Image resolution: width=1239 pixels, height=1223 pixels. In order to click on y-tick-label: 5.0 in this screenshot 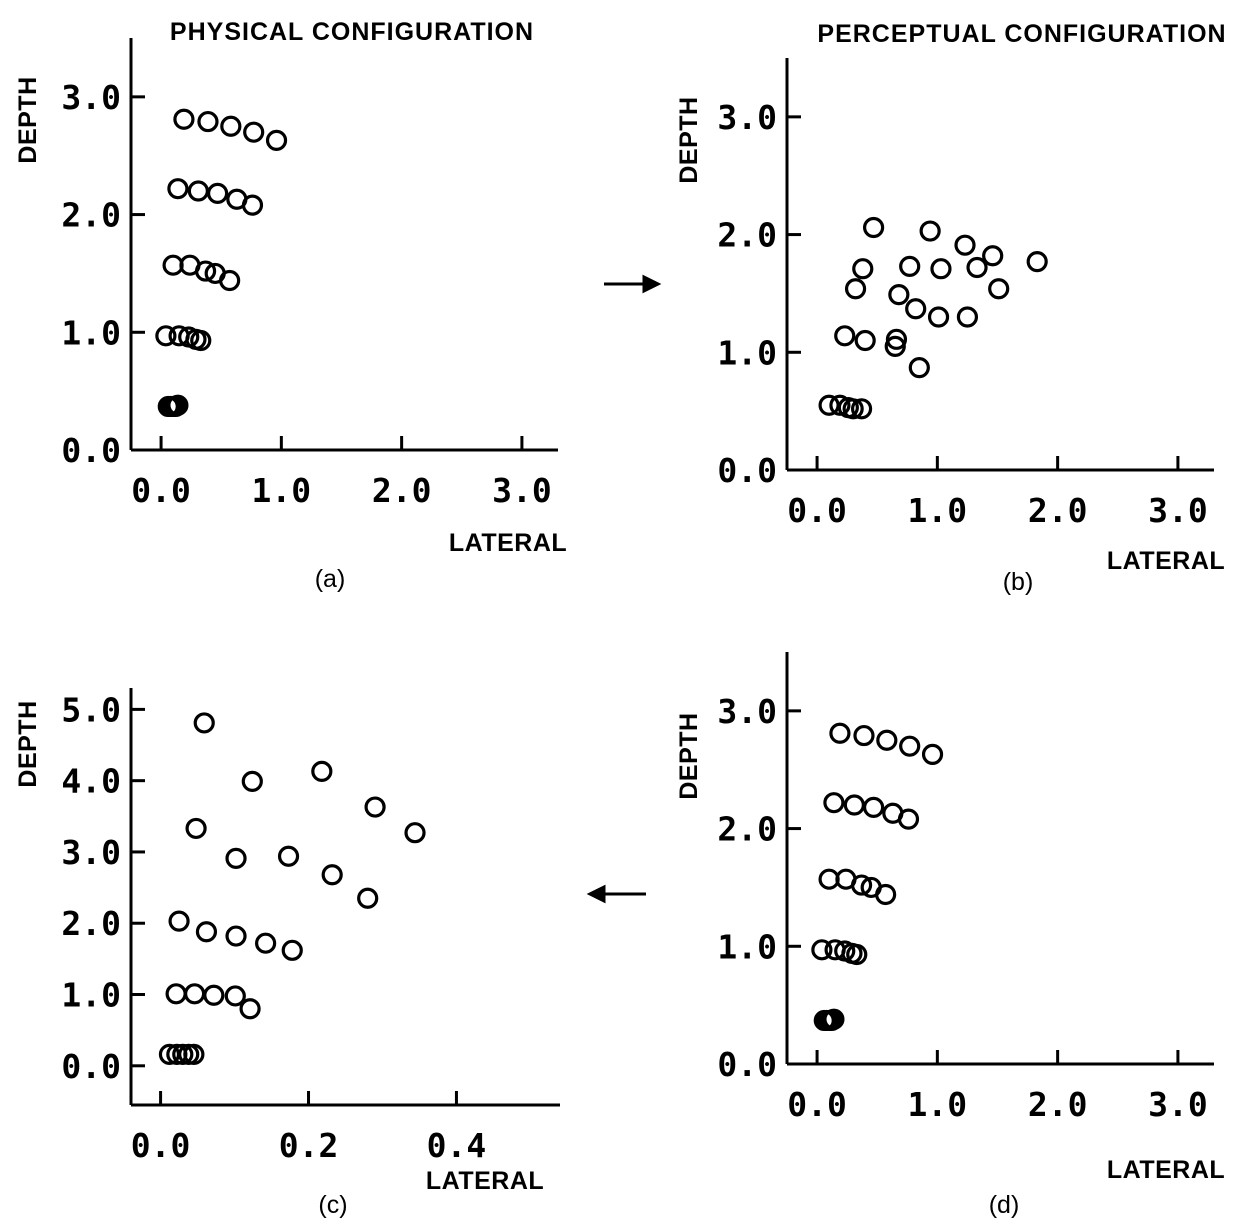, I will do `click(91, 709)`.